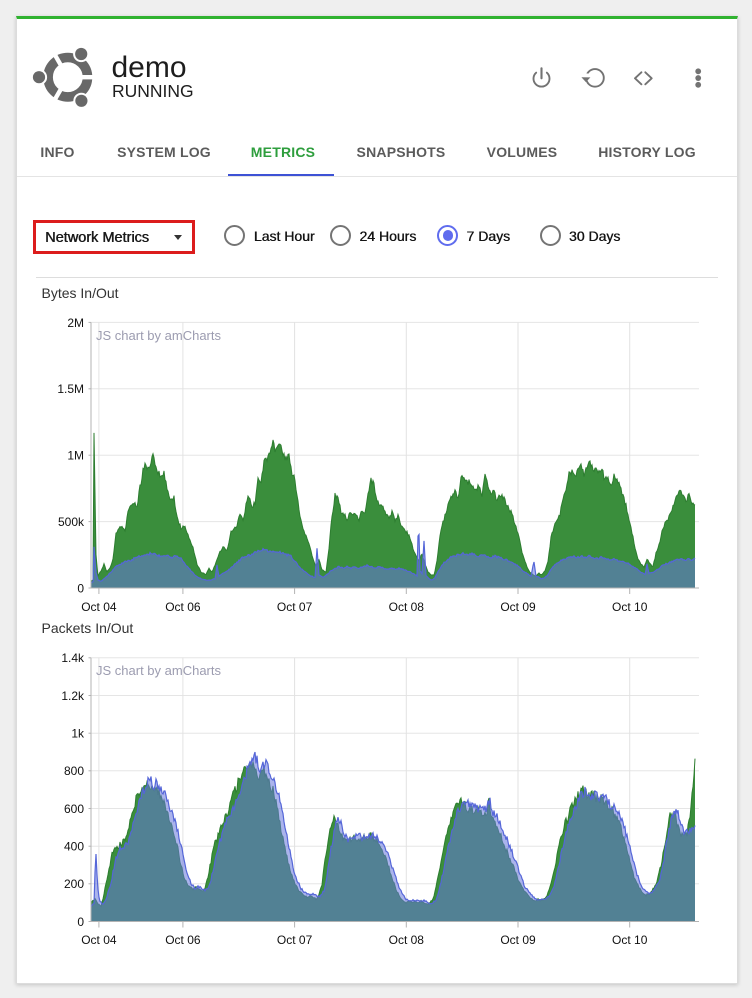  Describe the element at coordinates (74, 771) in the screenshot. I see `svg-text: 800` at that location.